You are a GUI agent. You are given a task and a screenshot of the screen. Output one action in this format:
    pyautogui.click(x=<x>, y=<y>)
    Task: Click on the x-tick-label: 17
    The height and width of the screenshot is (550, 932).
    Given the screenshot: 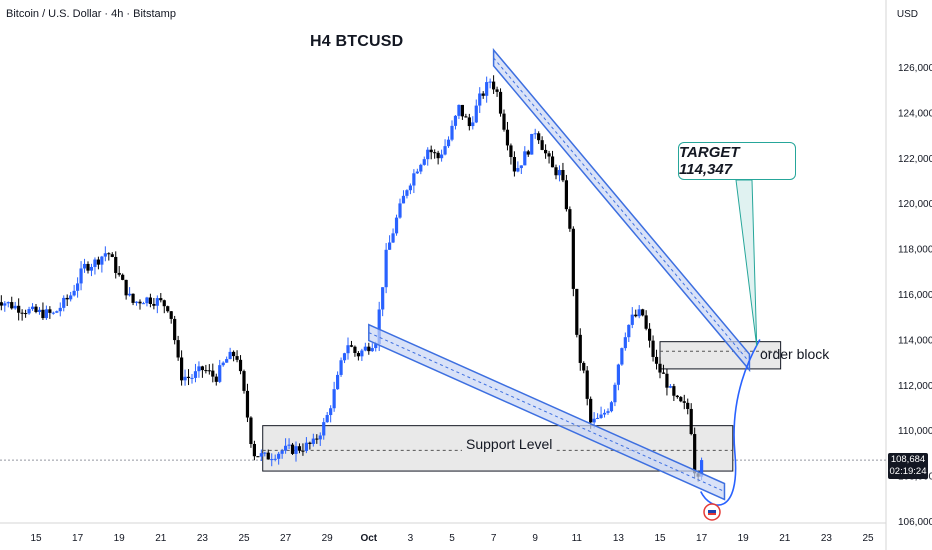 What is the action you would take?
    pyautogui.click(x=702, y=538)
    